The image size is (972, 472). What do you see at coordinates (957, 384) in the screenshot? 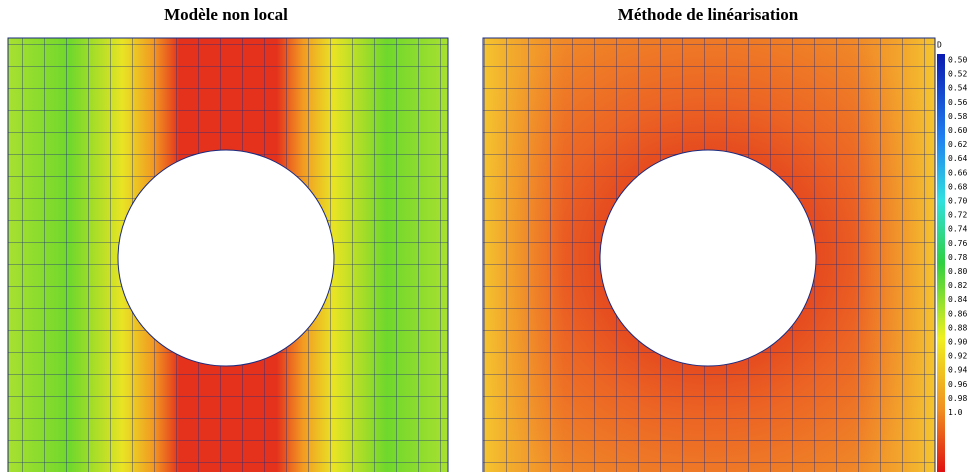
I see `colorbar-label: 0.96` at bounding box center [957, 384].